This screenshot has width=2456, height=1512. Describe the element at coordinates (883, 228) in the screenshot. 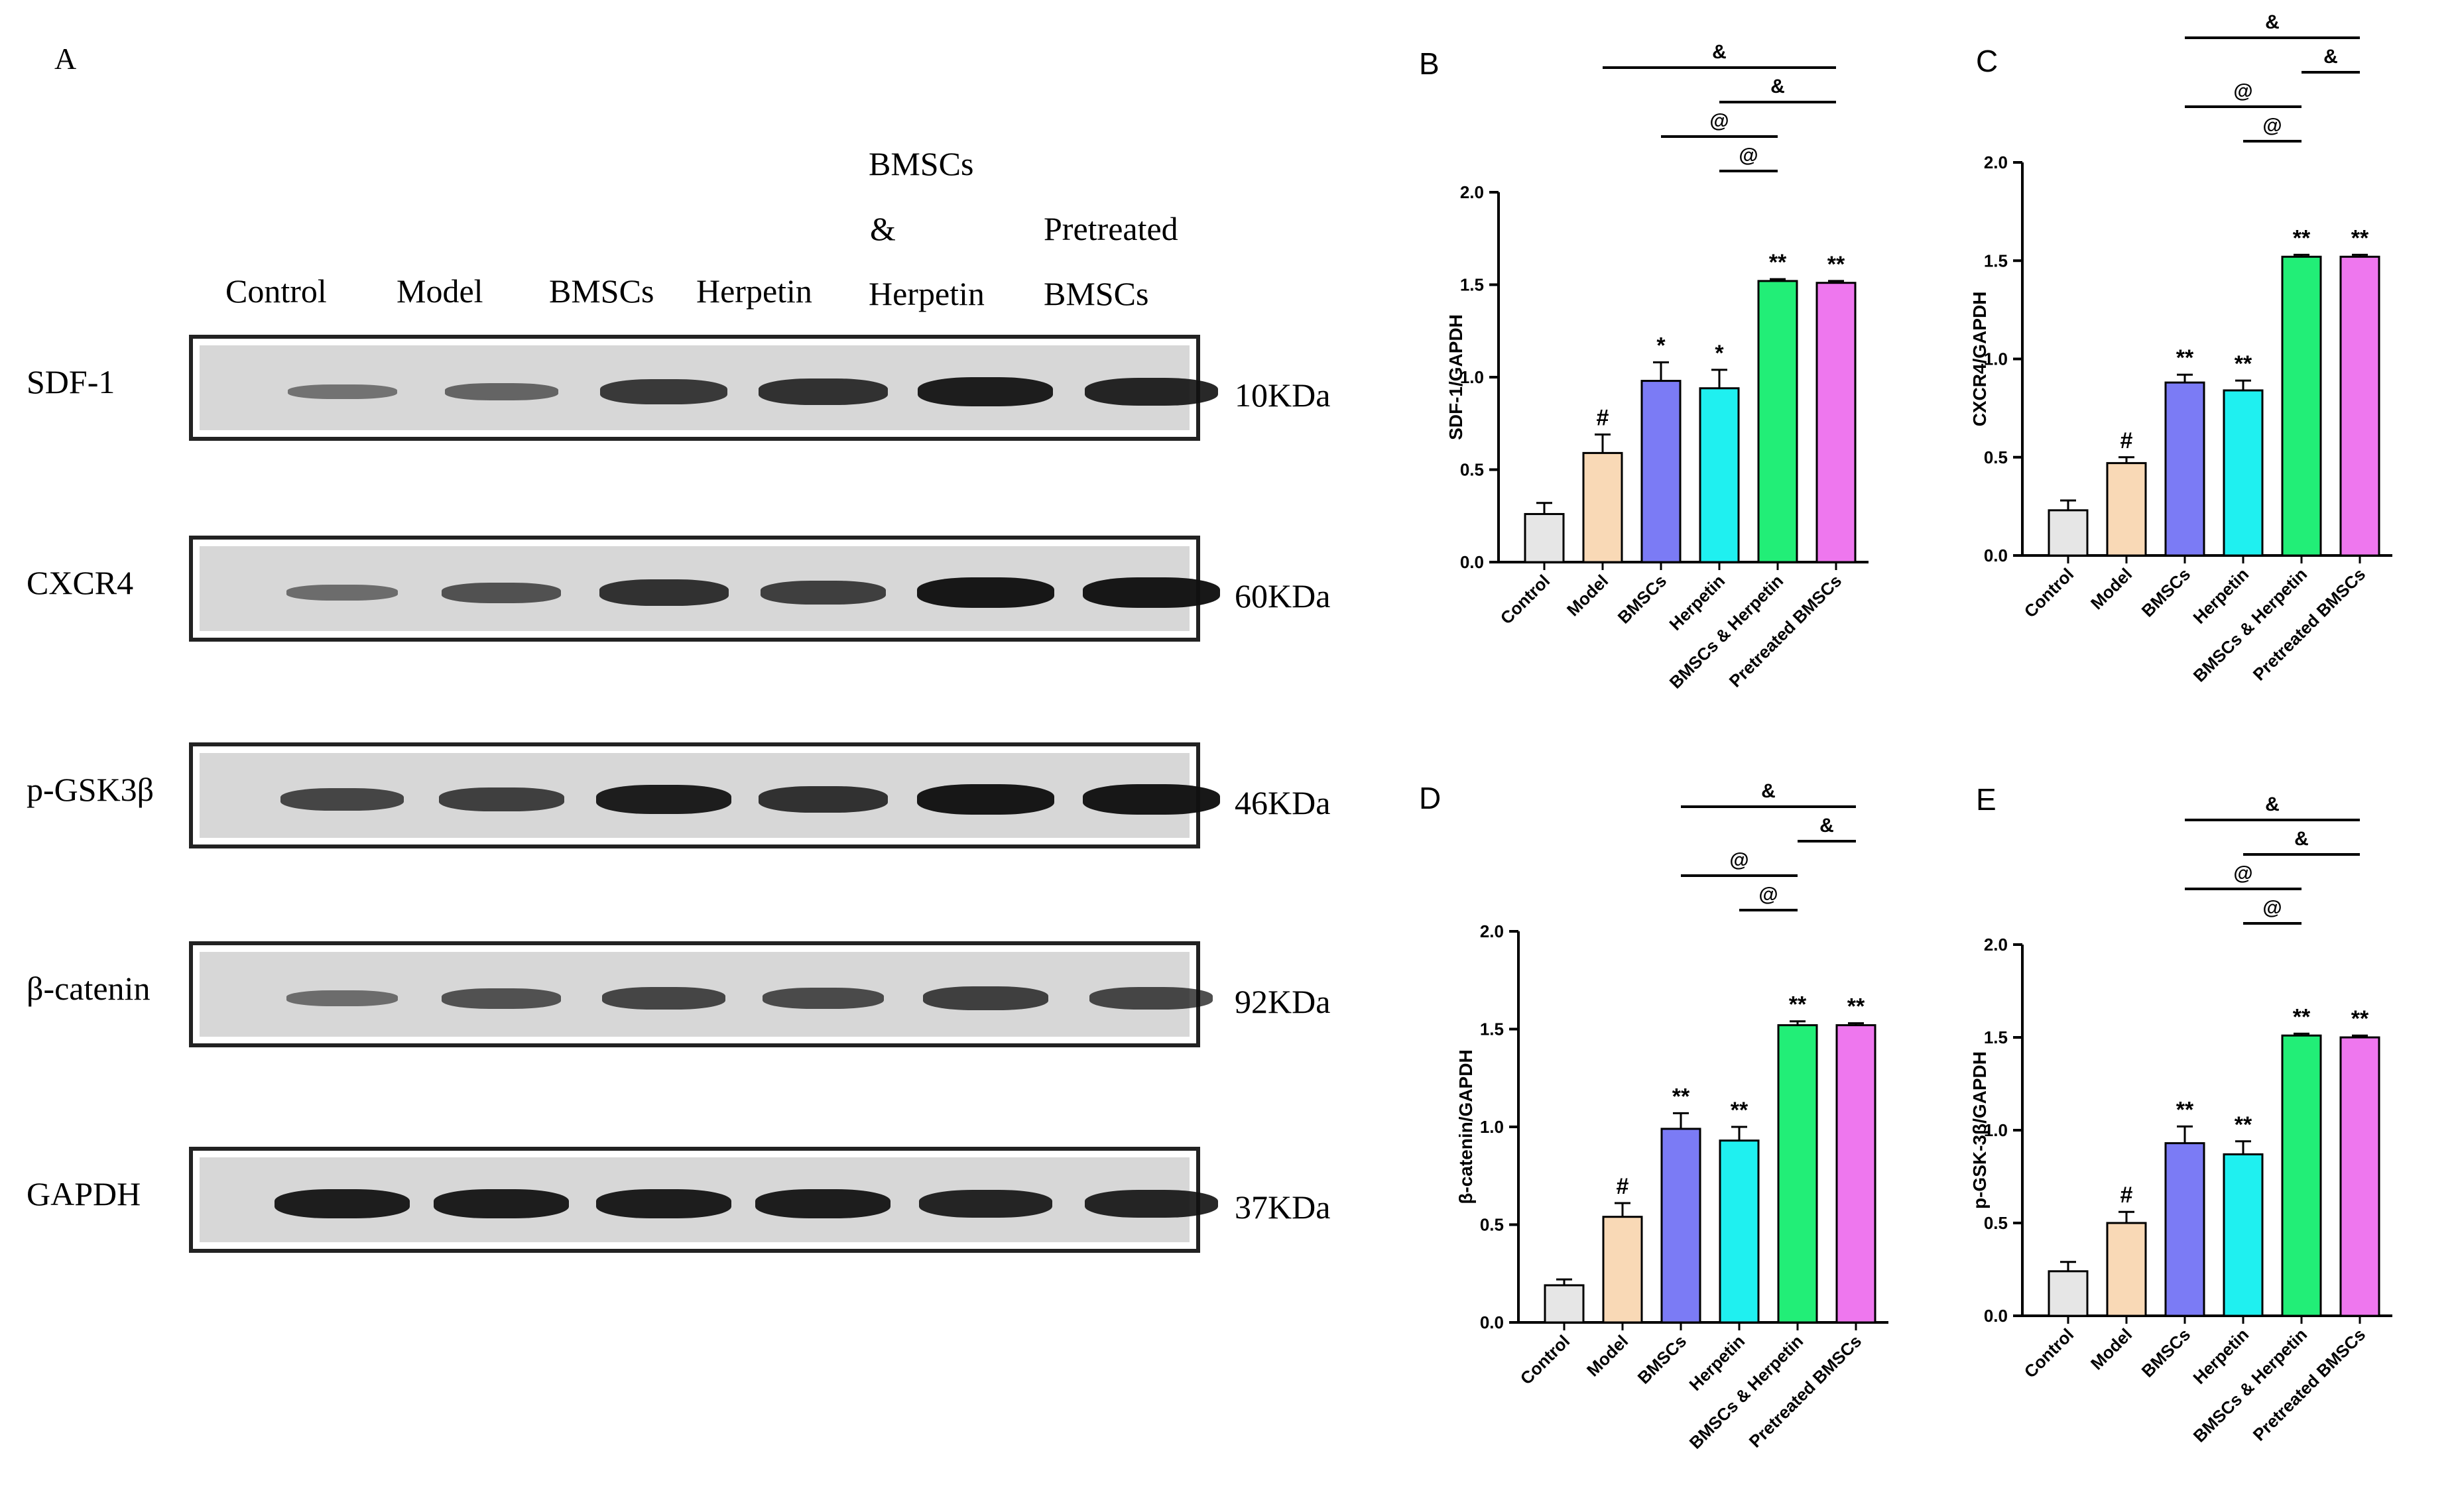

I see `lane-label-combo-line2: &` at that location.